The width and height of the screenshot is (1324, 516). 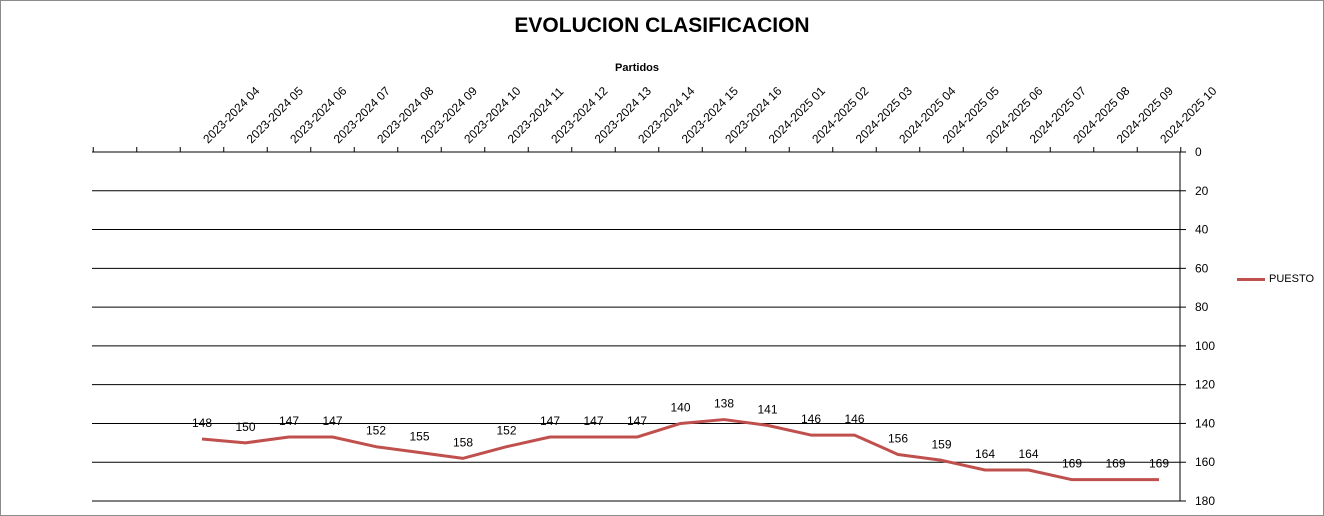 What do you see at coordinates (898, 438) in the screenshot?
I see `data-label: 156` at bounding box center [898, 438].